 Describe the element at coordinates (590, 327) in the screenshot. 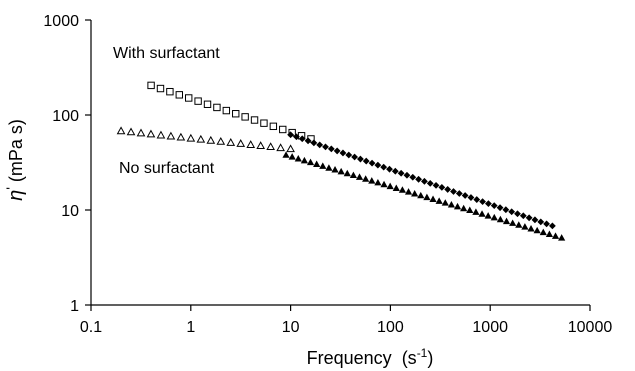

I see `x-tick-label: 10000` at that location.